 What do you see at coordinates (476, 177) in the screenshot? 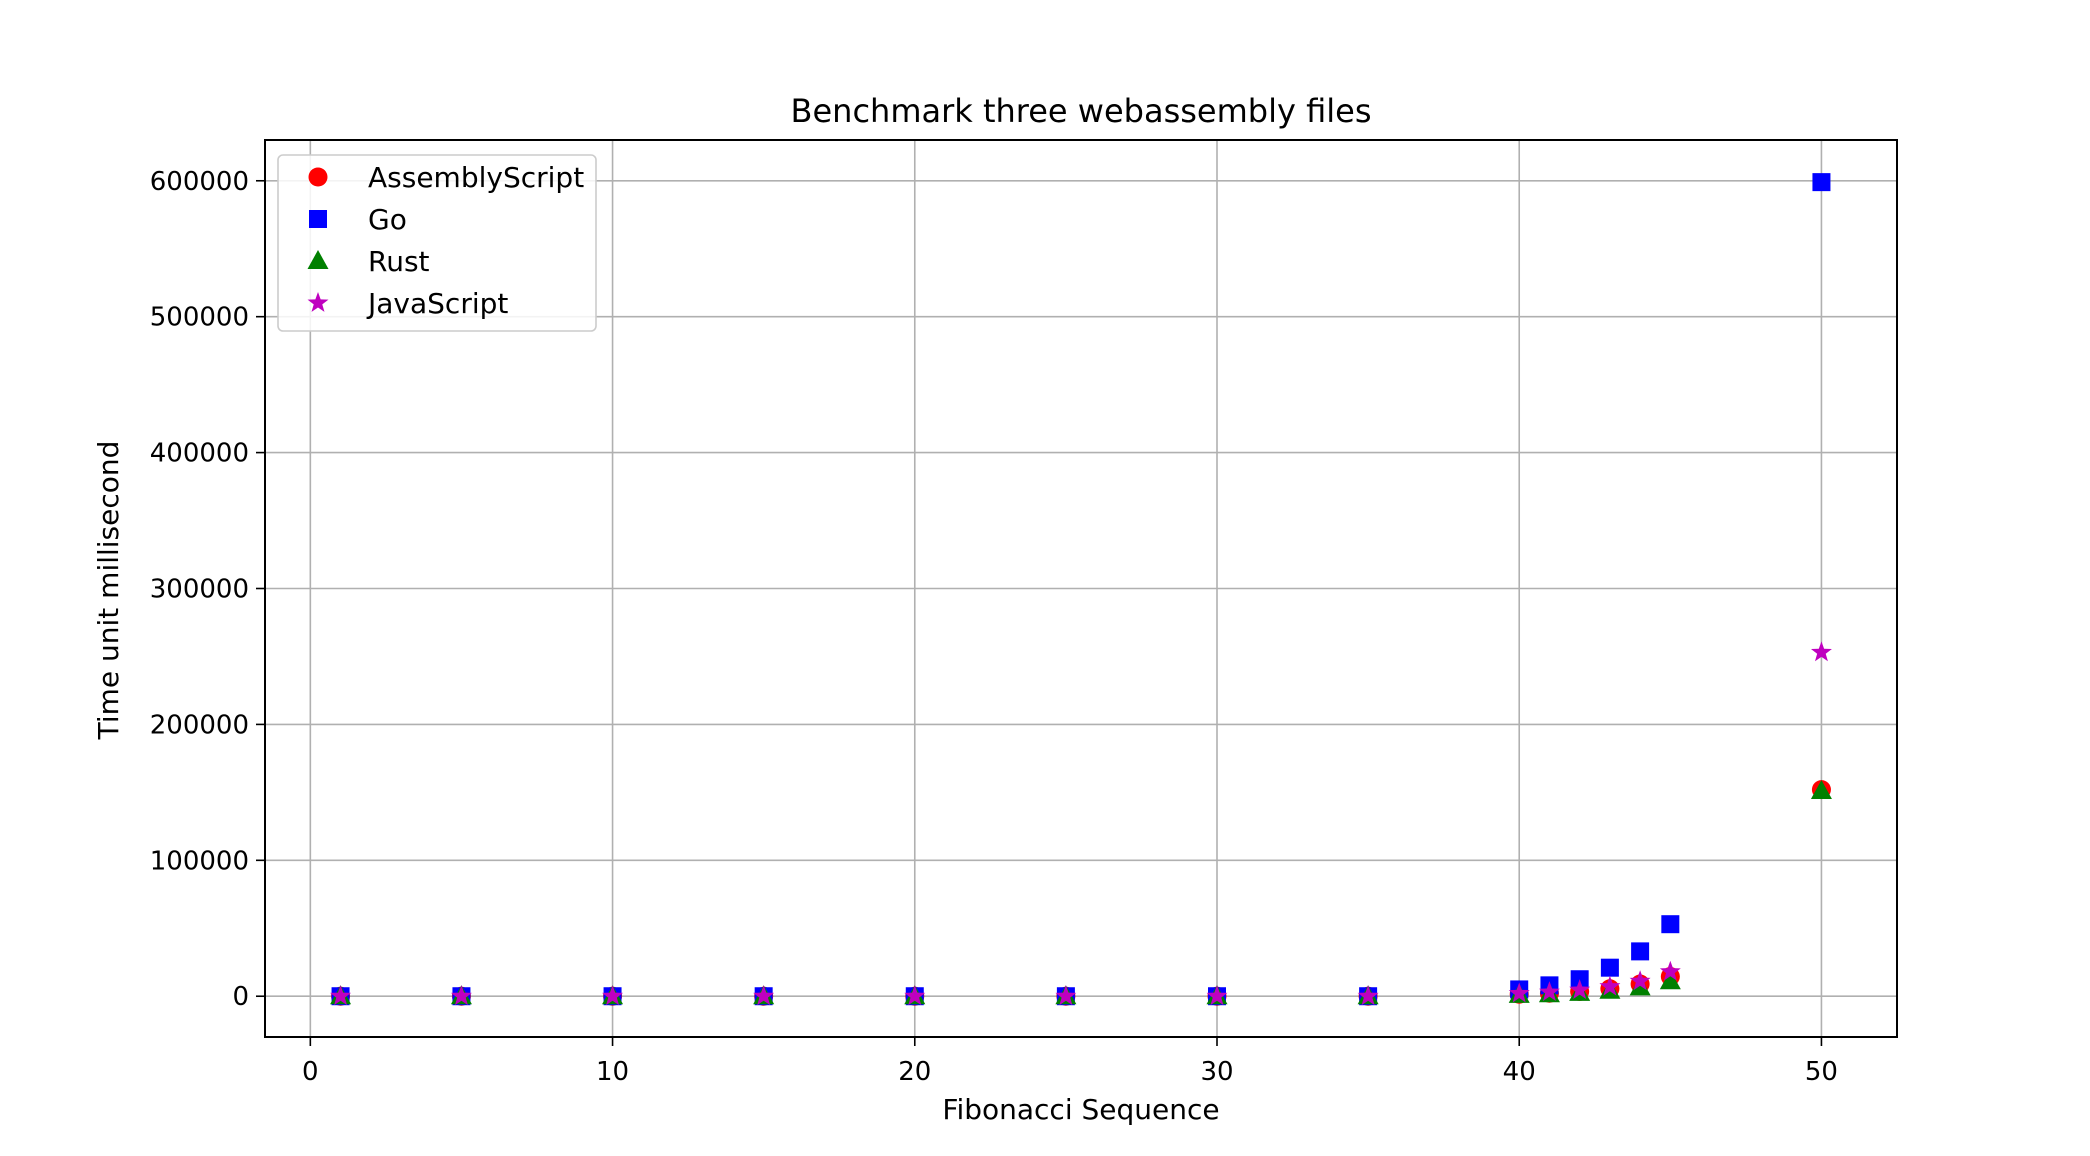
I see `legend-label-assemblyscript: AssemblyScript` at bounding box center [476, 177].